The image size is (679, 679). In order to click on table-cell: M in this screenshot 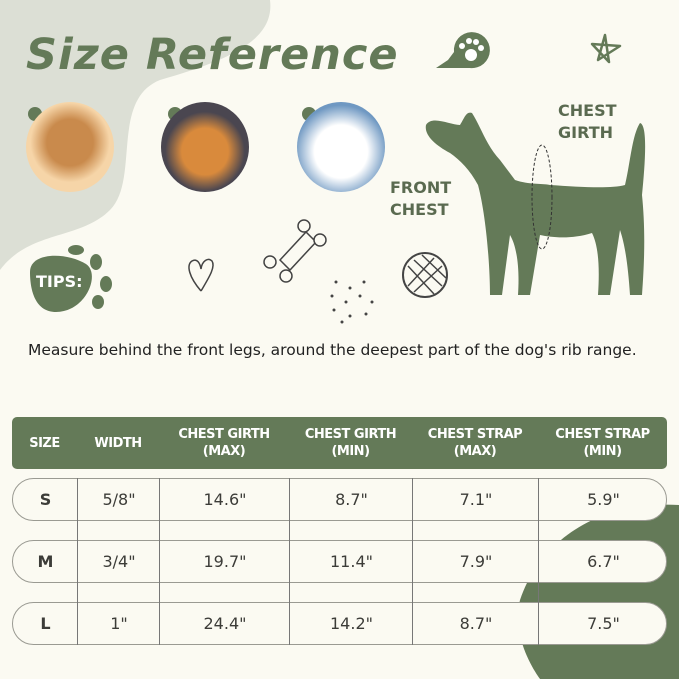, I will do `click(45, 561)`.